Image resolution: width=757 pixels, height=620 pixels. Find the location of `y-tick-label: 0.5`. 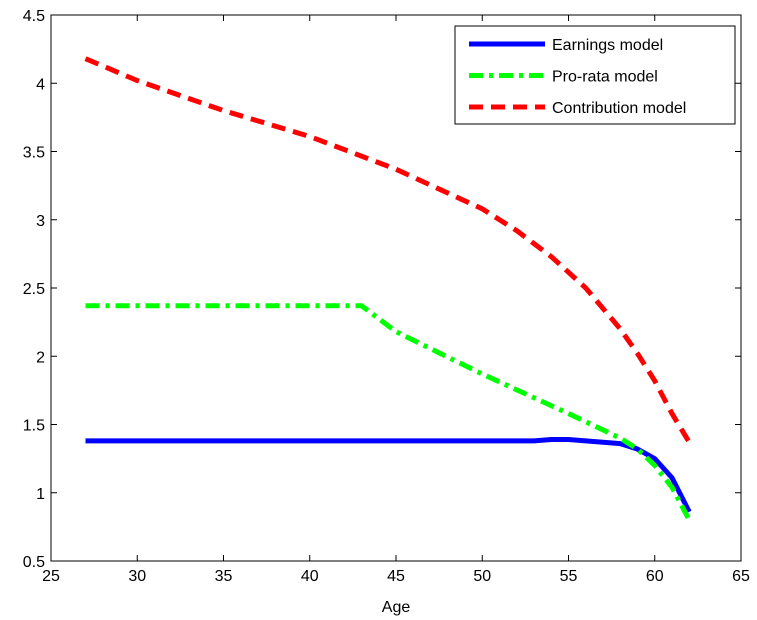

y-tick-label: 0.5 is located at coordinates (34, 562).